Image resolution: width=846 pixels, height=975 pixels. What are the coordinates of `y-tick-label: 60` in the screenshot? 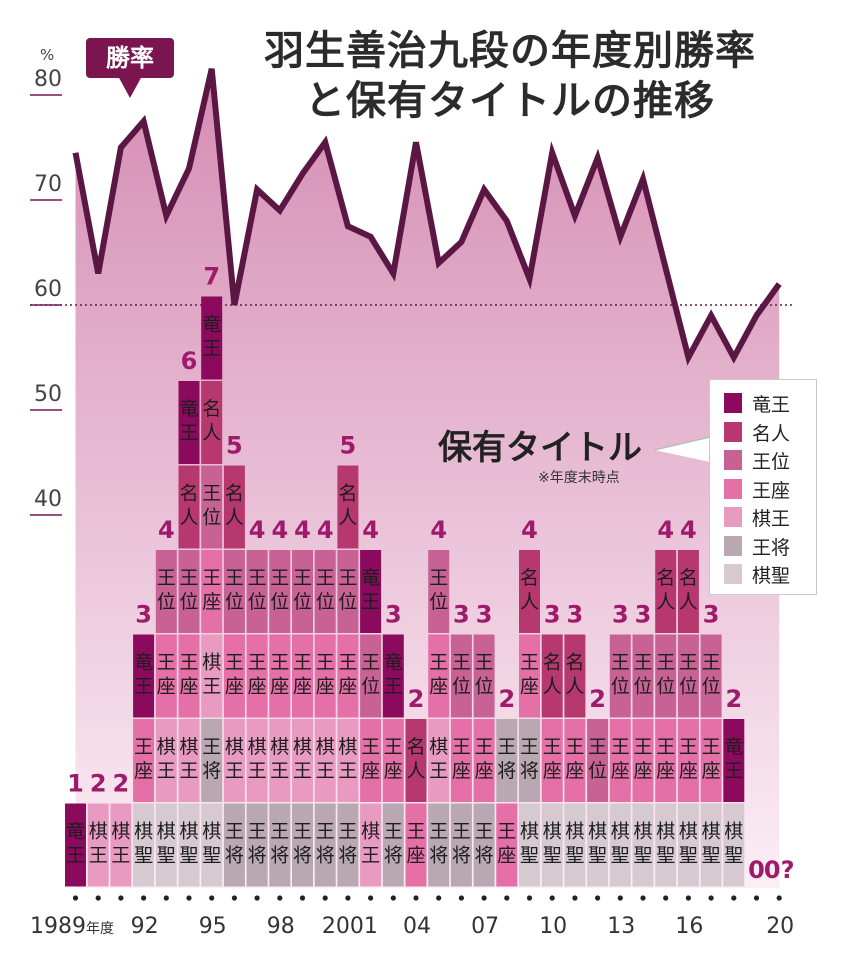 It's located at (48, 289).